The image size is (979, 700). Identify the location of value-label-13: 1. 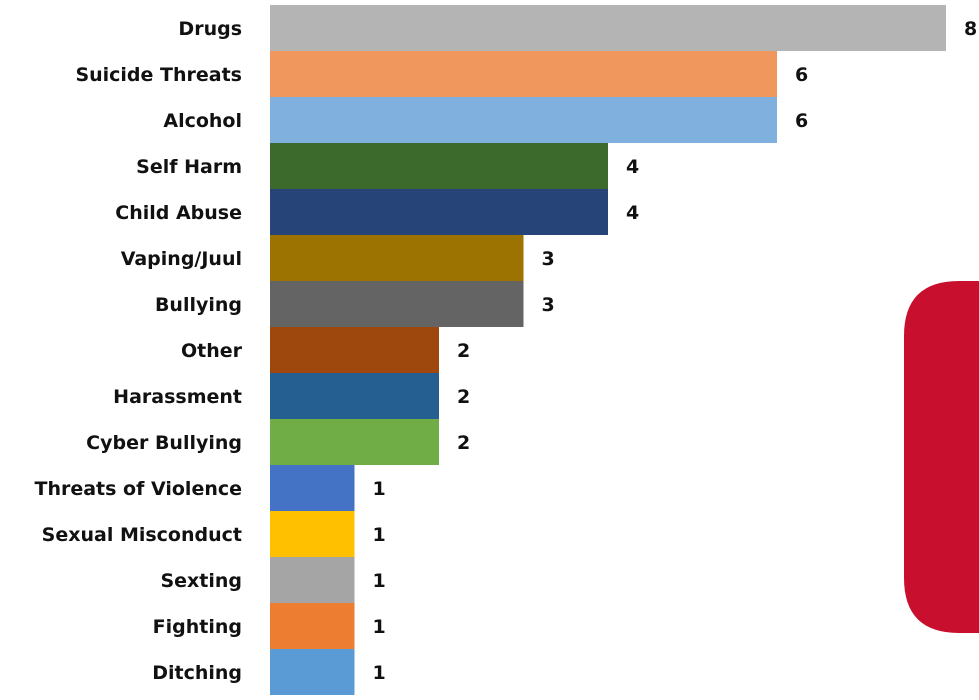
(379, 627).